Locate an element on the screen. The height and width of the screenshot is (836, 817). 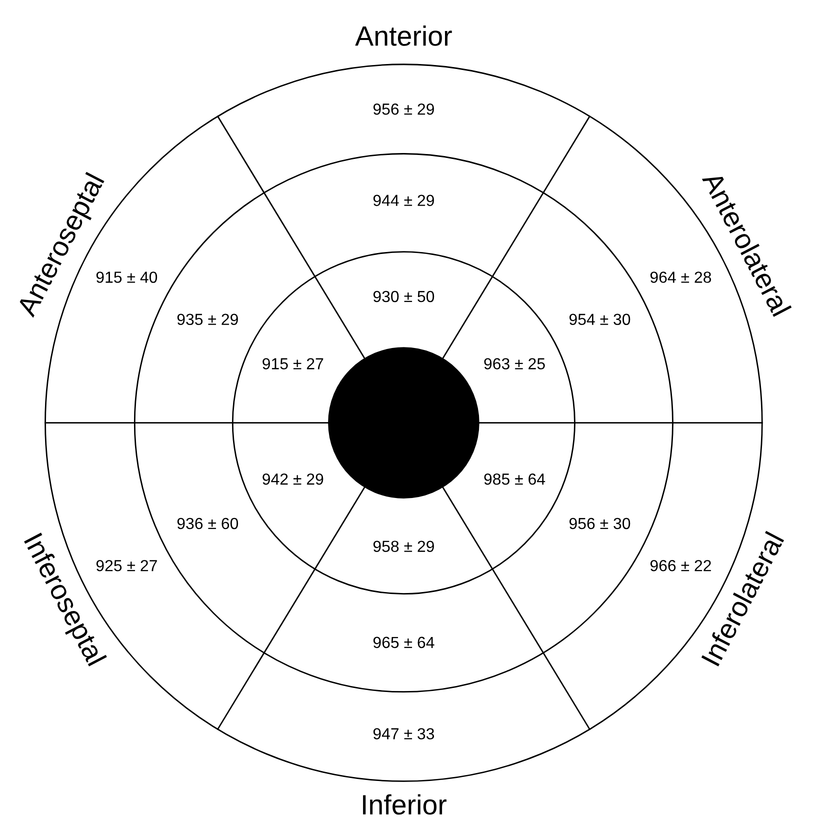
data-label: 956 ± 30 is located at coordinates (599, 524).